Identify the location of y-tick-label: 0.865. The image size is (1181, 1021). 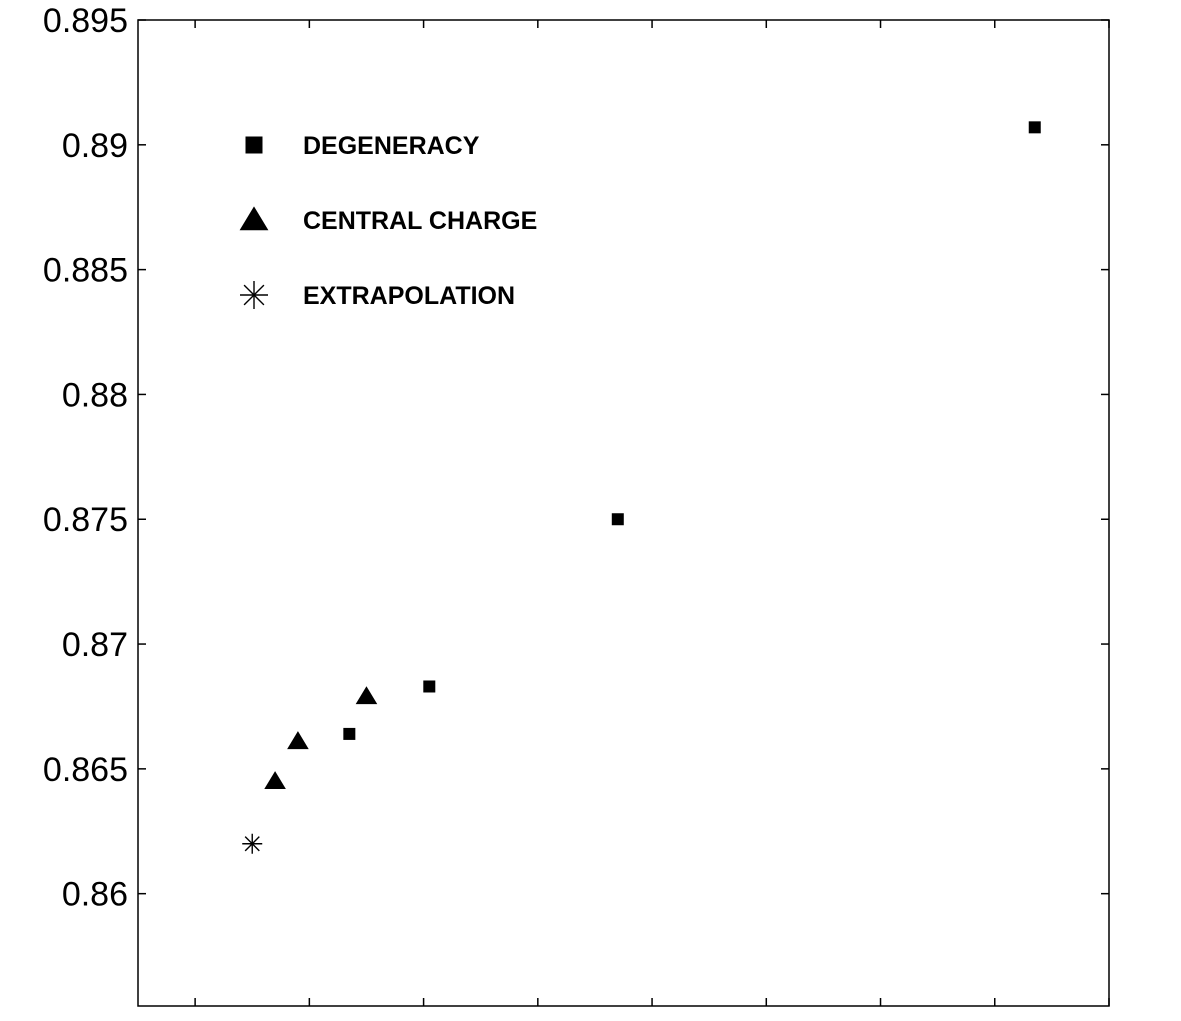
(85, 770).